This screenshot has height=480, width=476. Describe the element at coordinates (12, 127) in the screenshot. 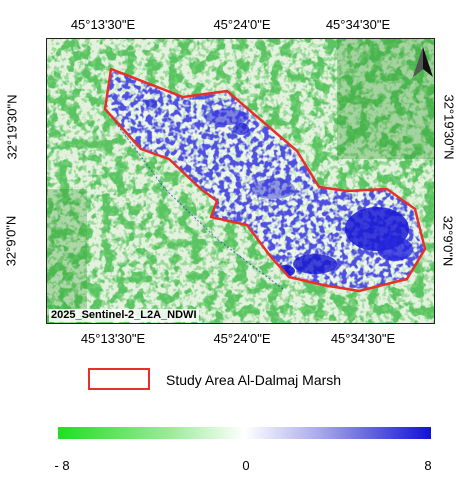

I see `coord-left-1: 32°19'30"N` at that location.